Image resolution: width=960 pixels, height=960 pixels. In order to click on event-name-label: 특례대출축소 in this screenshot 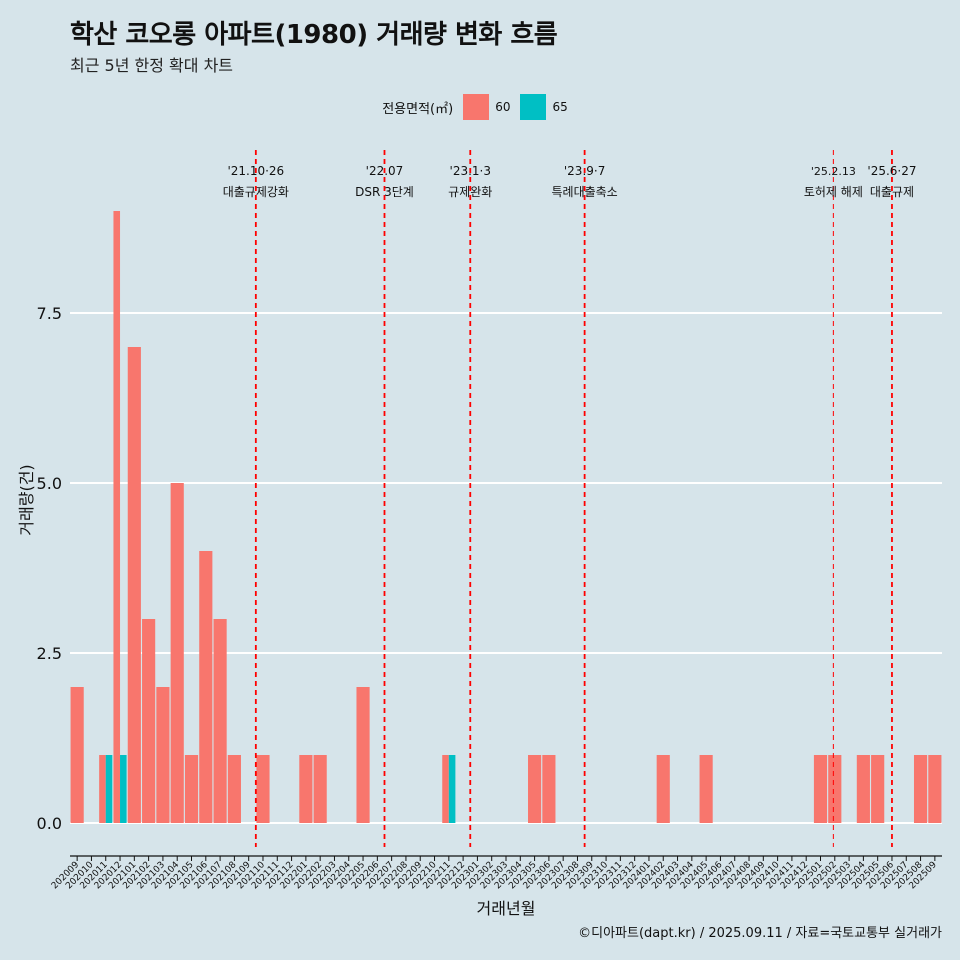, I will do `click(584, 192)`.